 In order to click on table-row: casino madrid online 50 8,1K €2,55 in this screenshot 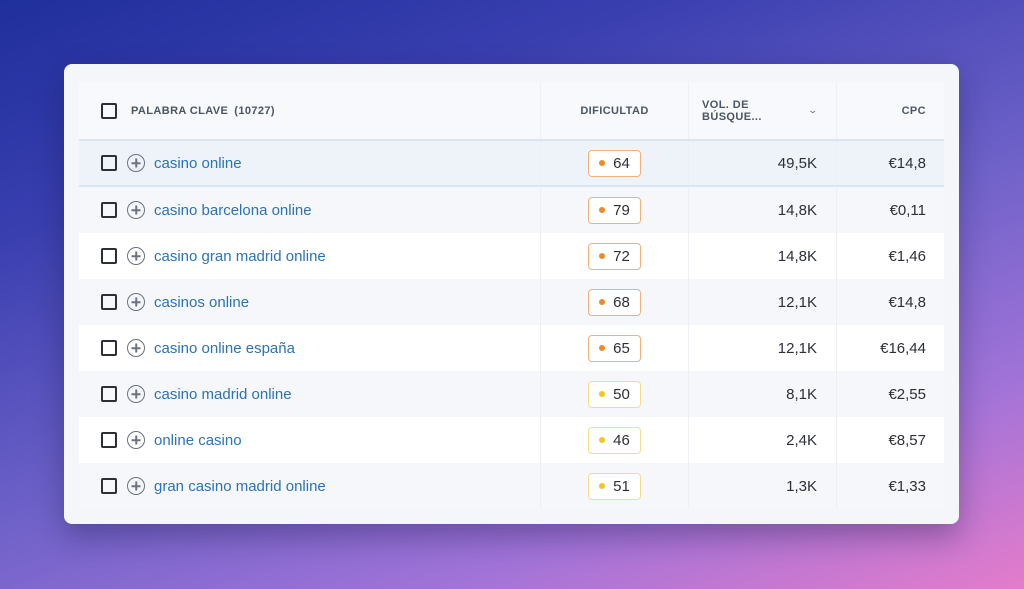, I will do `click(511, 394)`.